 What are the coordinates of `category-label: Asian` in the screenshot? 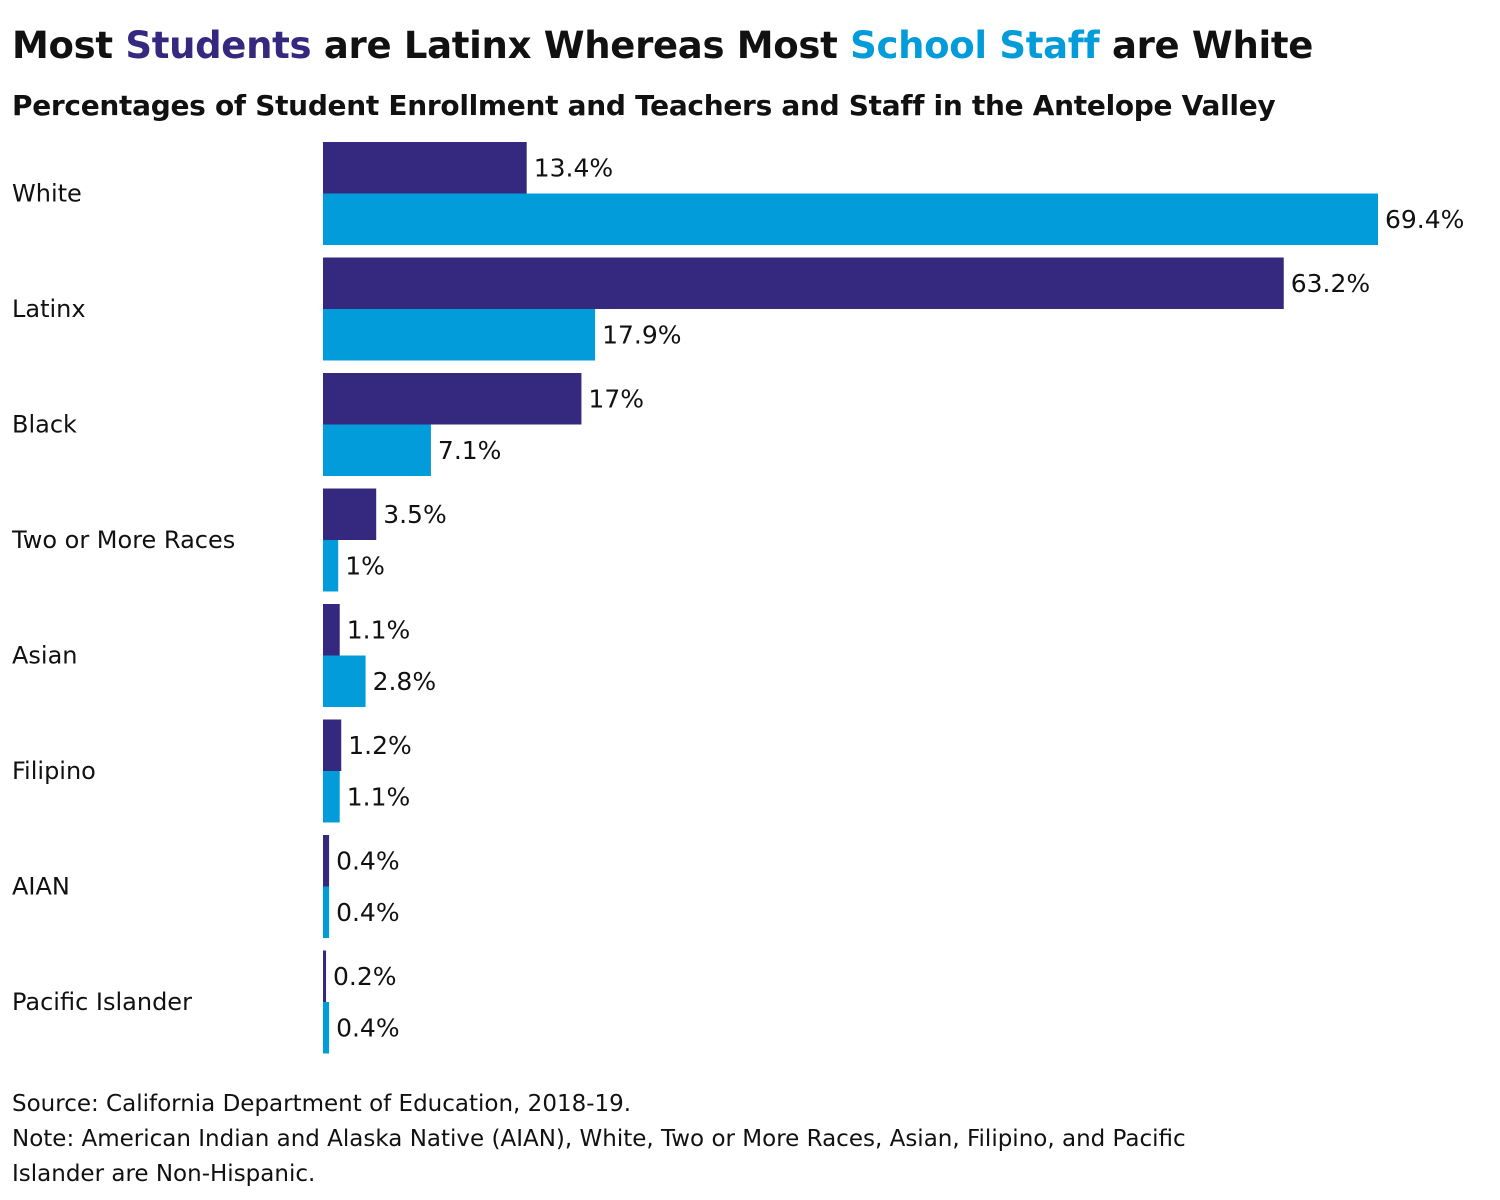 It's located at (45, 656).